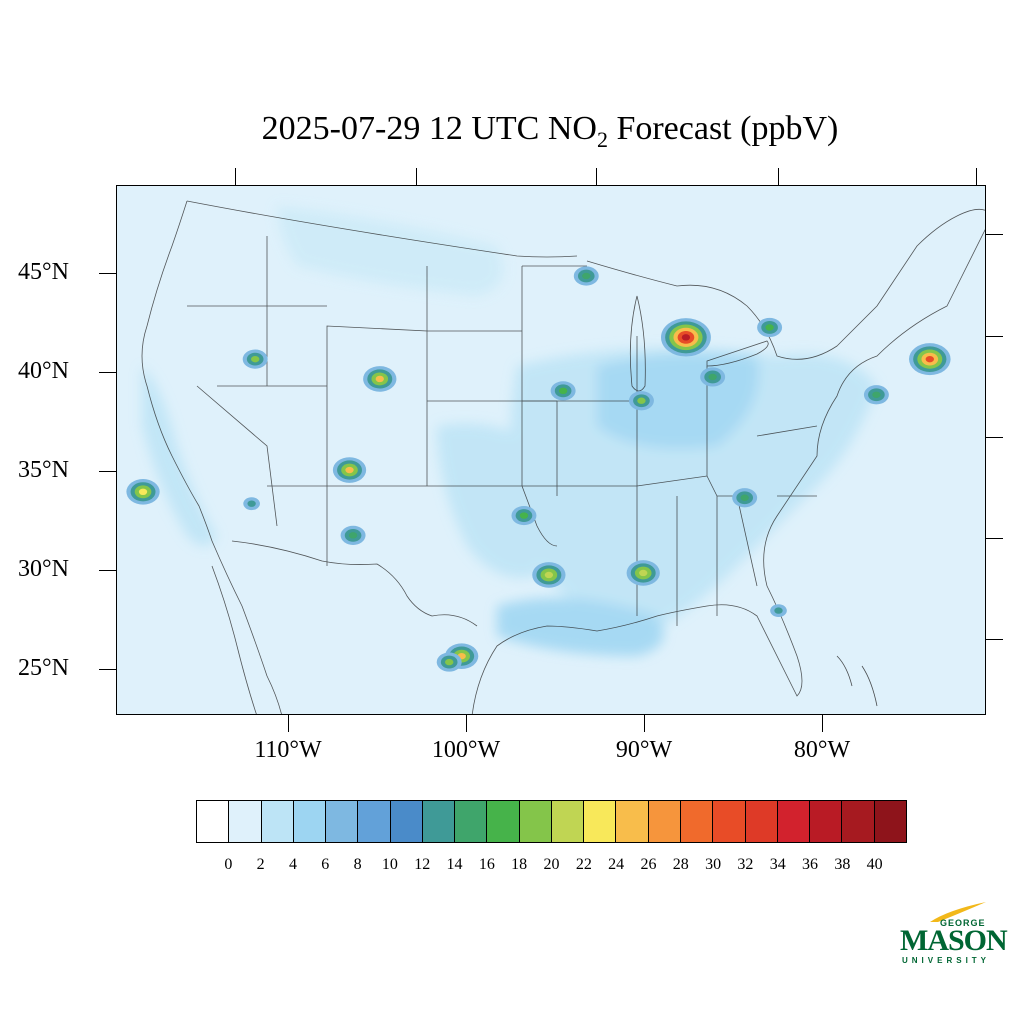  Describe the element at coordinates (580, 627) in the screenshot. I see `gulf-region` at that location.